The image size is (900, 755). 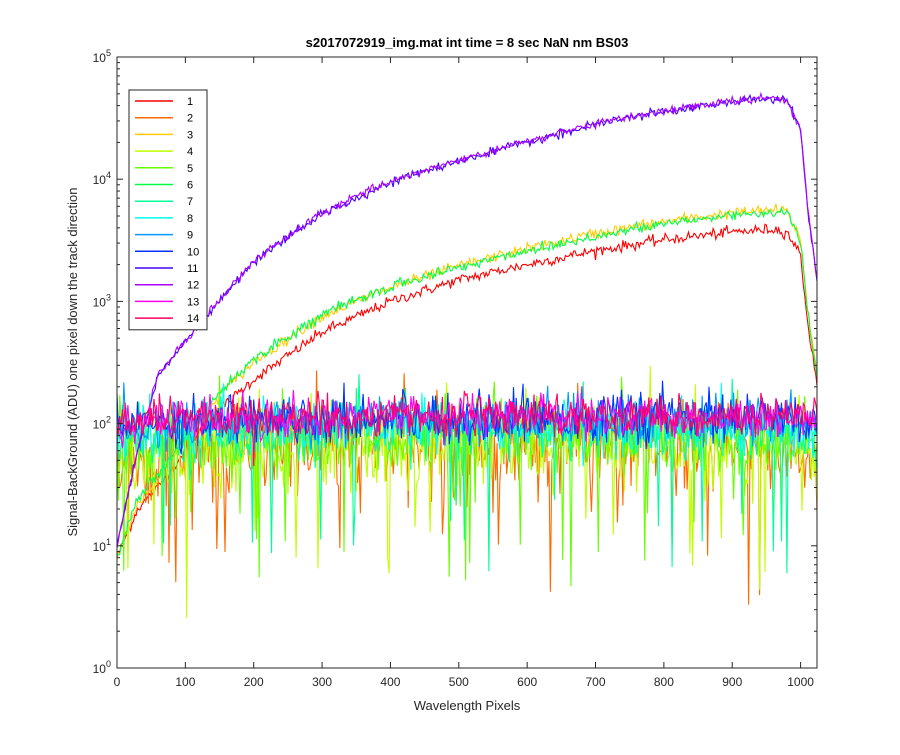 I want to click on x-tick-label: 100, so click(x=185, y=682).